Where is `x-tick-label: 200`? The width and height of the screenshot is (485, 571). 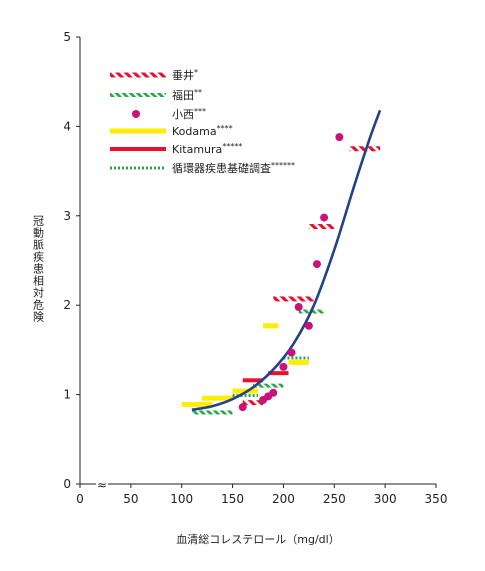
x-tick-label: 200 is located at coordinates (283, 499).